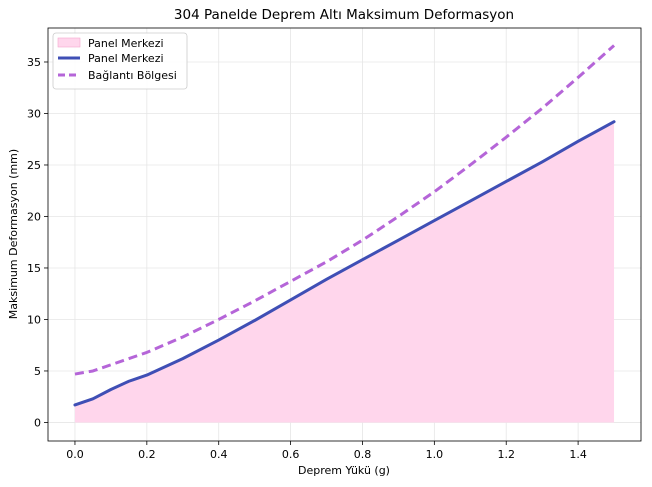 This screenshot has width=652, height=487. Describe the element at coordinates (126, 58) in the screenshot. I see `legend-label-line: Panel Merkezi` at that location.